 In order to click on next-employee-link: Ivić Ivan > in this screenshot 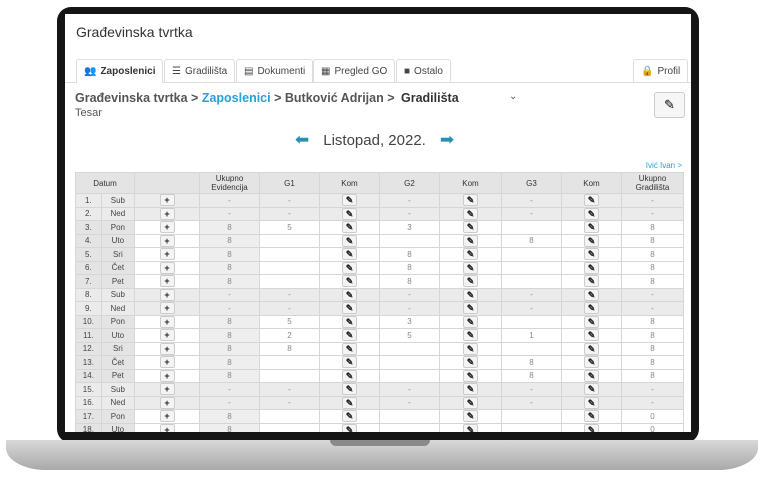, I will do `click(663, 165)`.